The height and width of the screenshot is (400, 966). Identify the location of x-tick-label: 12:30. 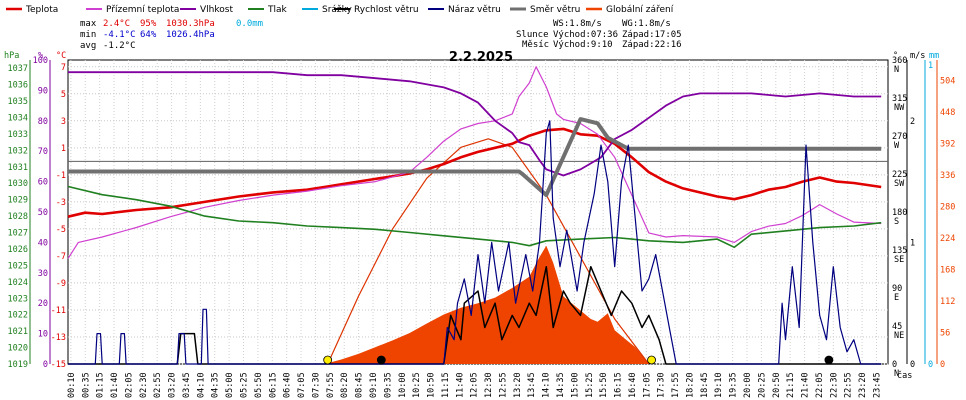
(489, 385).